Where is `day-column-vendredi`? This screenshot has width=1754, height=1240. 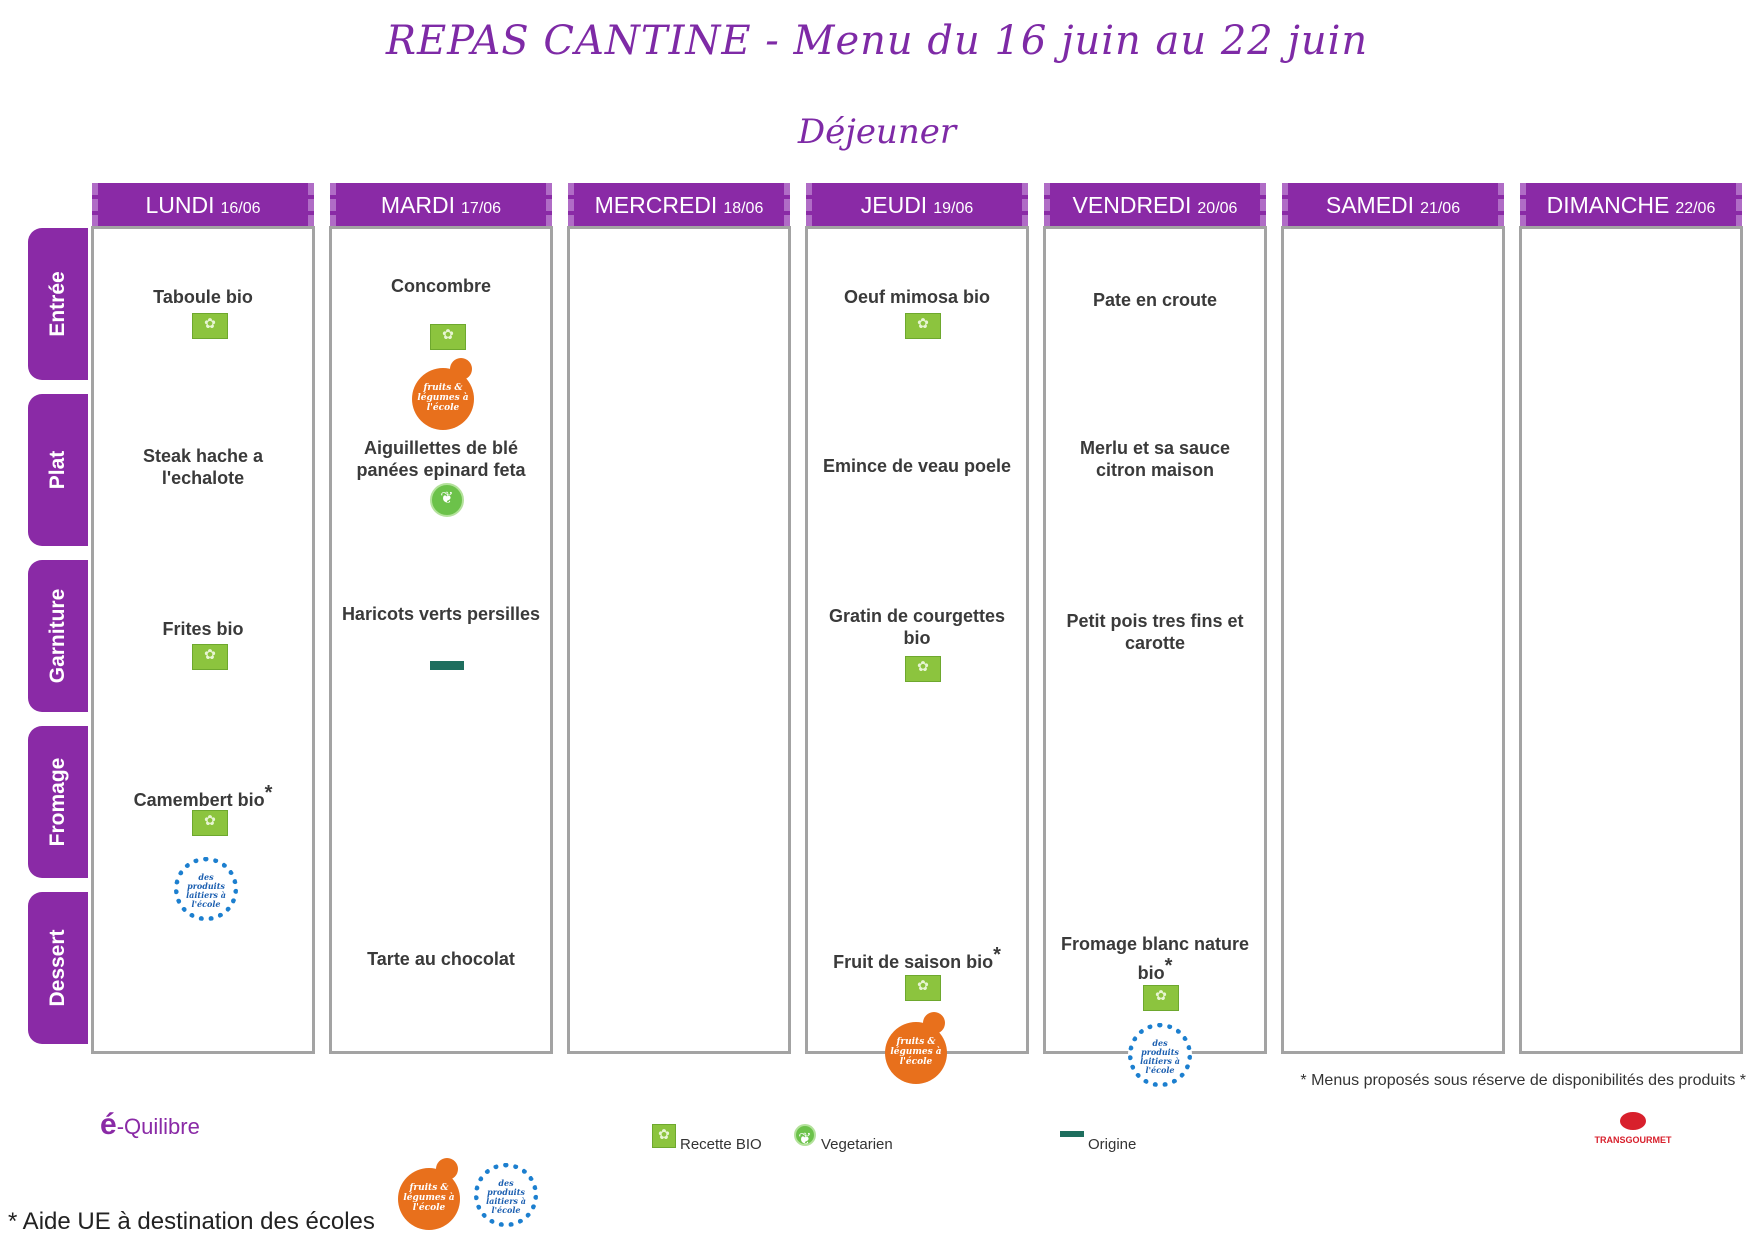 day-column-vendredi is located at coordinates (1155, 640).